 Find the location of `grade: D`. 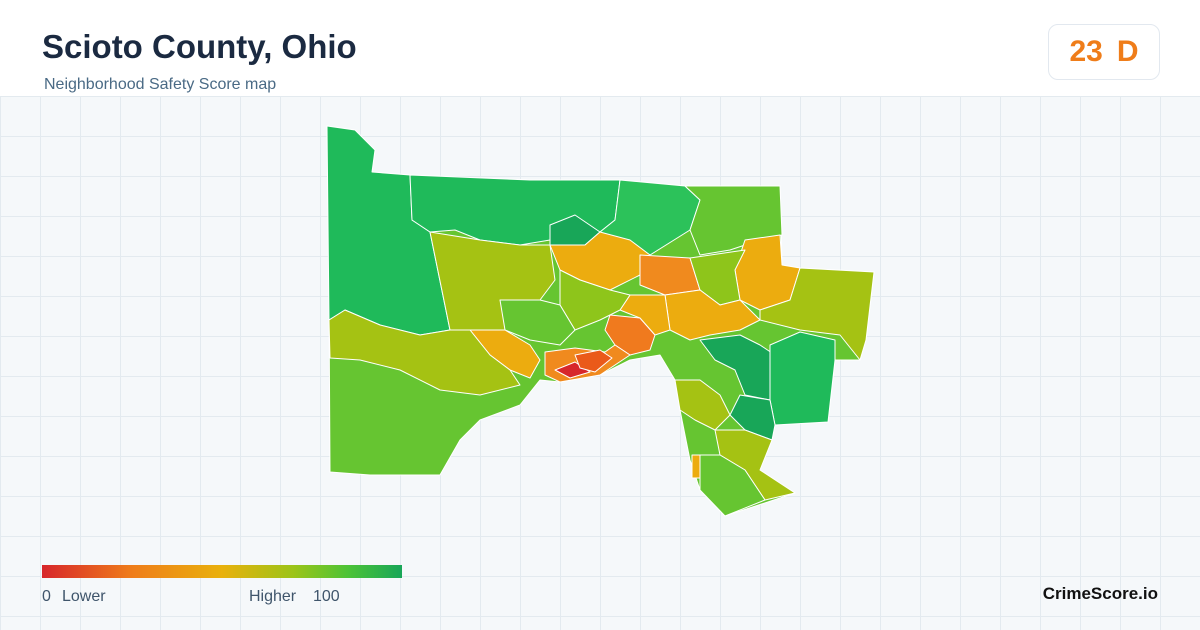

grade: D is located at coordinates (1127, 51).